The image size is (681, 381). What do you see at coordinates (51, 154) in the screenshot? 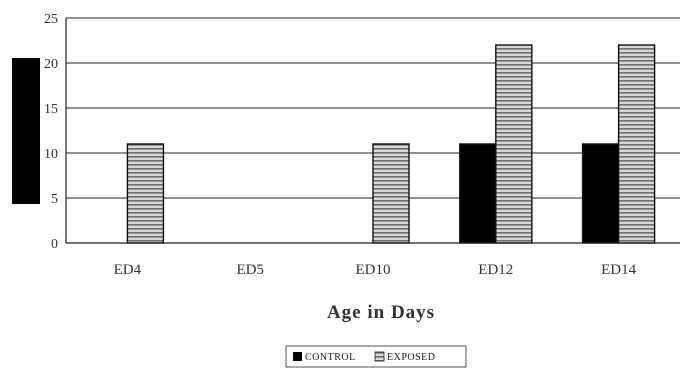
I see `y-tick-label: 10` at bounding box center [51, 154].